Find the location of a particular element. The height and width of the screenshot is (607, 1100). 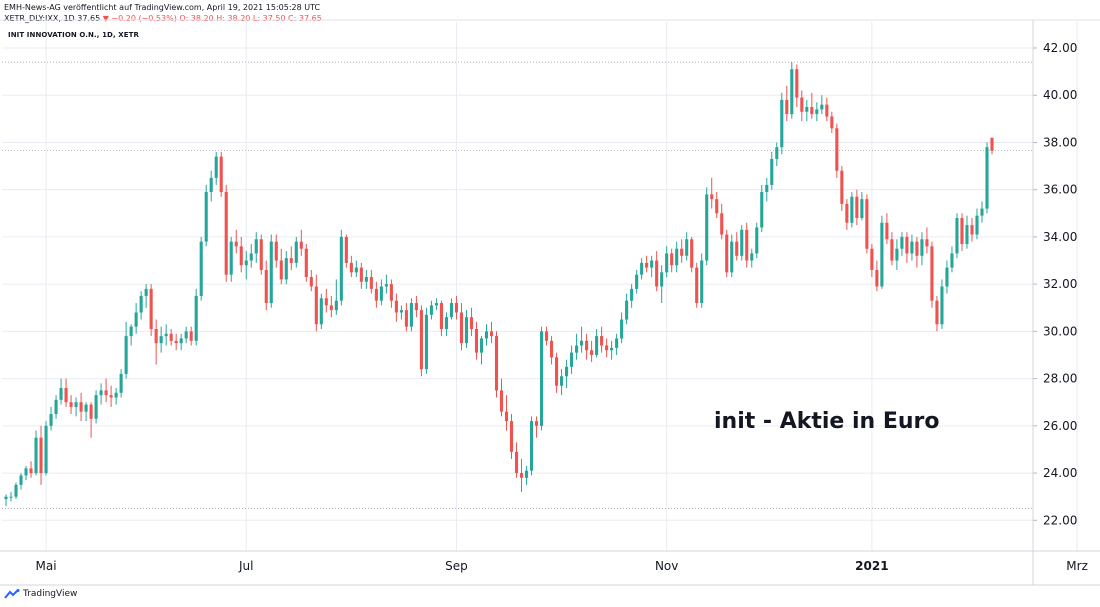

footer-brand: TradingView is located at coordinates (50, 594).